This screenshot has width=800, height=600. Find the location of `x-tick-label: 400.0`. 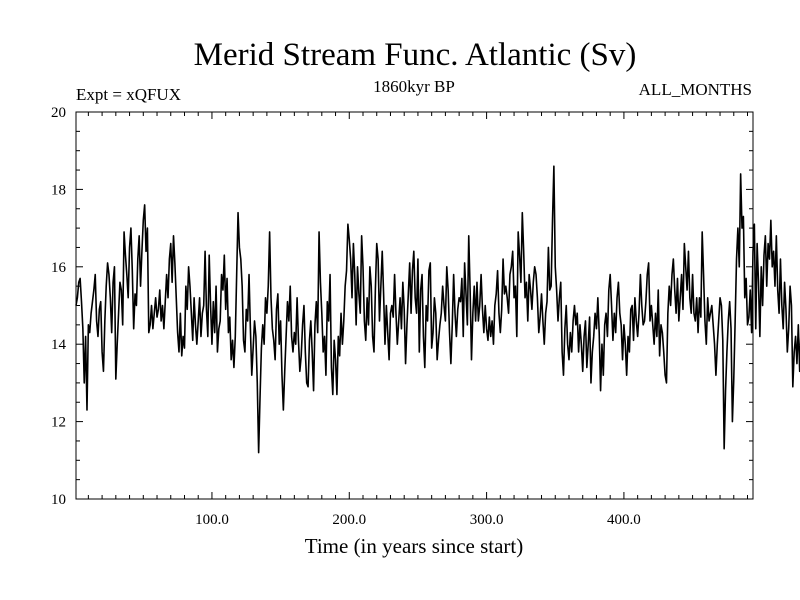

x-tick-label: 400.0 is located at coordinates (624, 520).